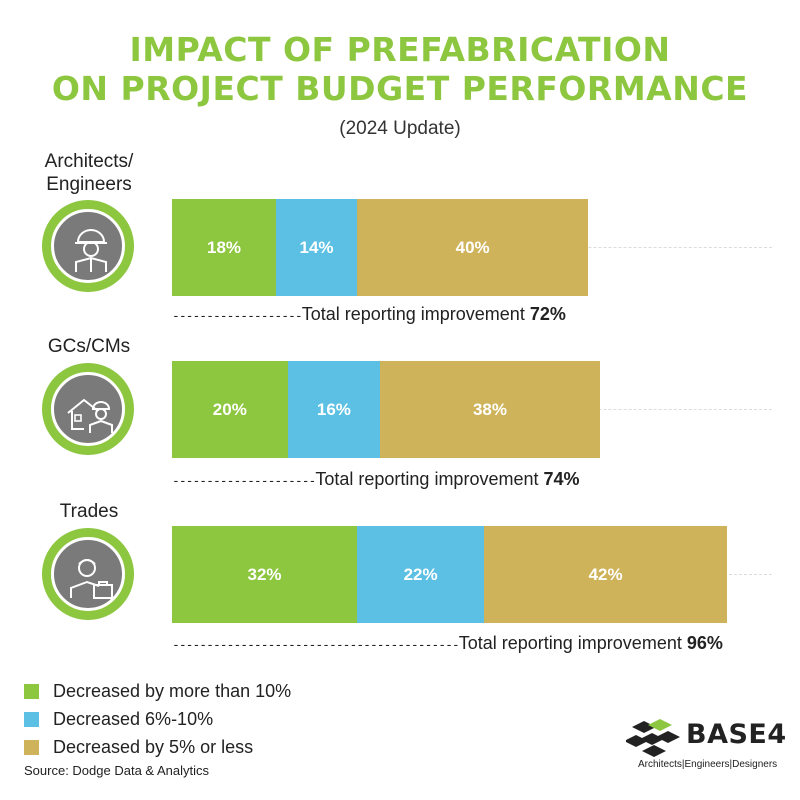 The image size is (800, 800). I want to click on legend-label: Decreased by more than 10%, so click(172, 690).